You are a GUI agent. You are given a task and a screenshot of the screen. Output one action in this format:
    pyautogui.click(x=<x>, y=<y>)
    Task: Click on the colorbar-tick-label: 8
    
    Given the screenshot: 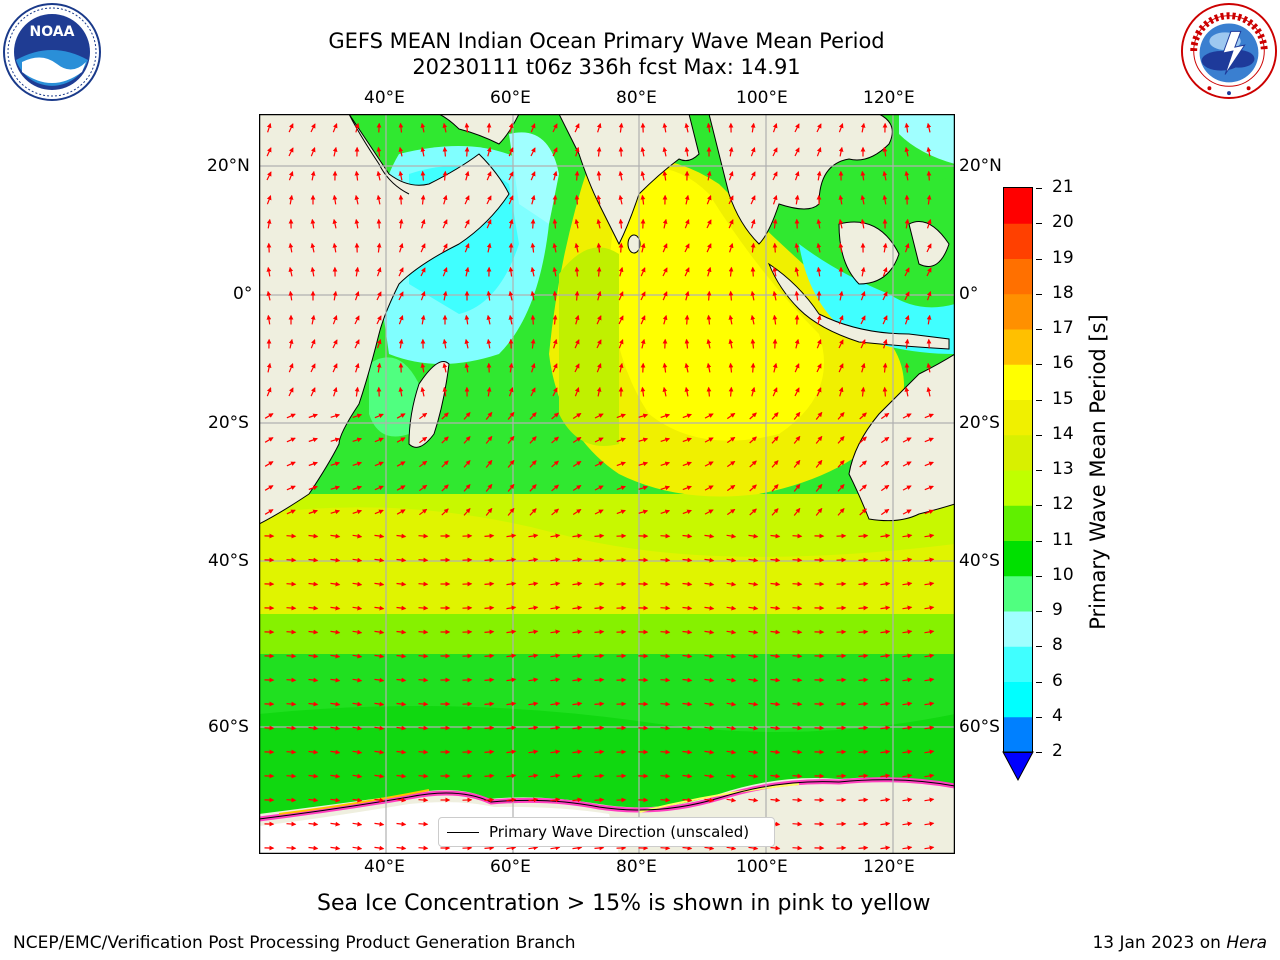 What is the action you would take?
    pyautogui.click(x=1057, y=645)
    